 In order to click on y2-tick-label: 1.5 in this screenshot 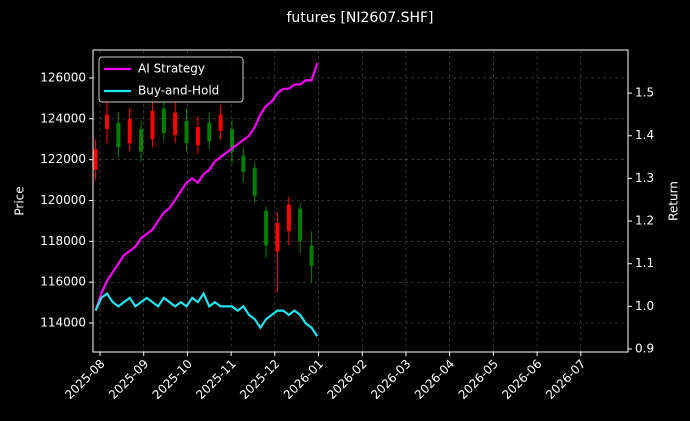, I will do `click(644, 93)`.